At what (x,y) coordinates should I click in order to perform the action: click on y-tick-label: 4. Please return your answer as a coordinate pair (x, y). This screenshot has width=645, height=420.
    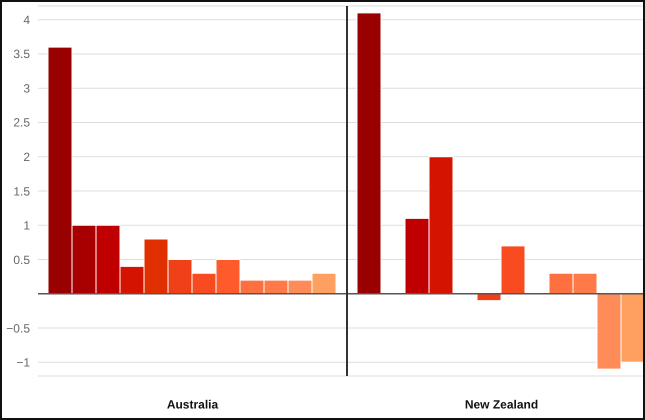
    Looking at the image, I should click on (26, 19).